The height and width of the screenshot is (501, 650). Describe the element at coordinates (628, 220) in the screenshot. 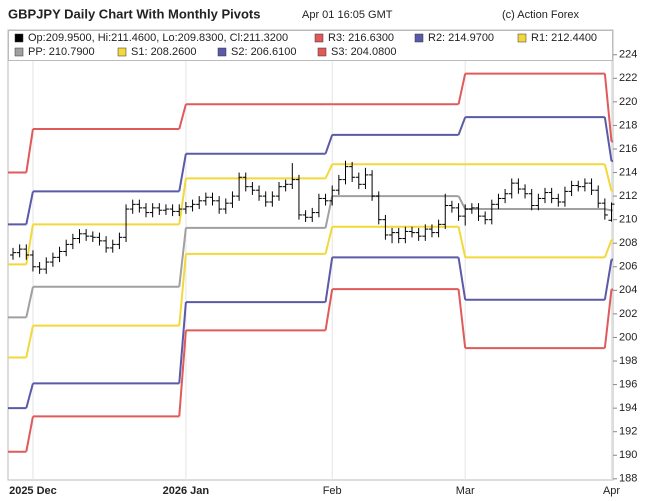

I see `y-tick-label: 210` at that location.